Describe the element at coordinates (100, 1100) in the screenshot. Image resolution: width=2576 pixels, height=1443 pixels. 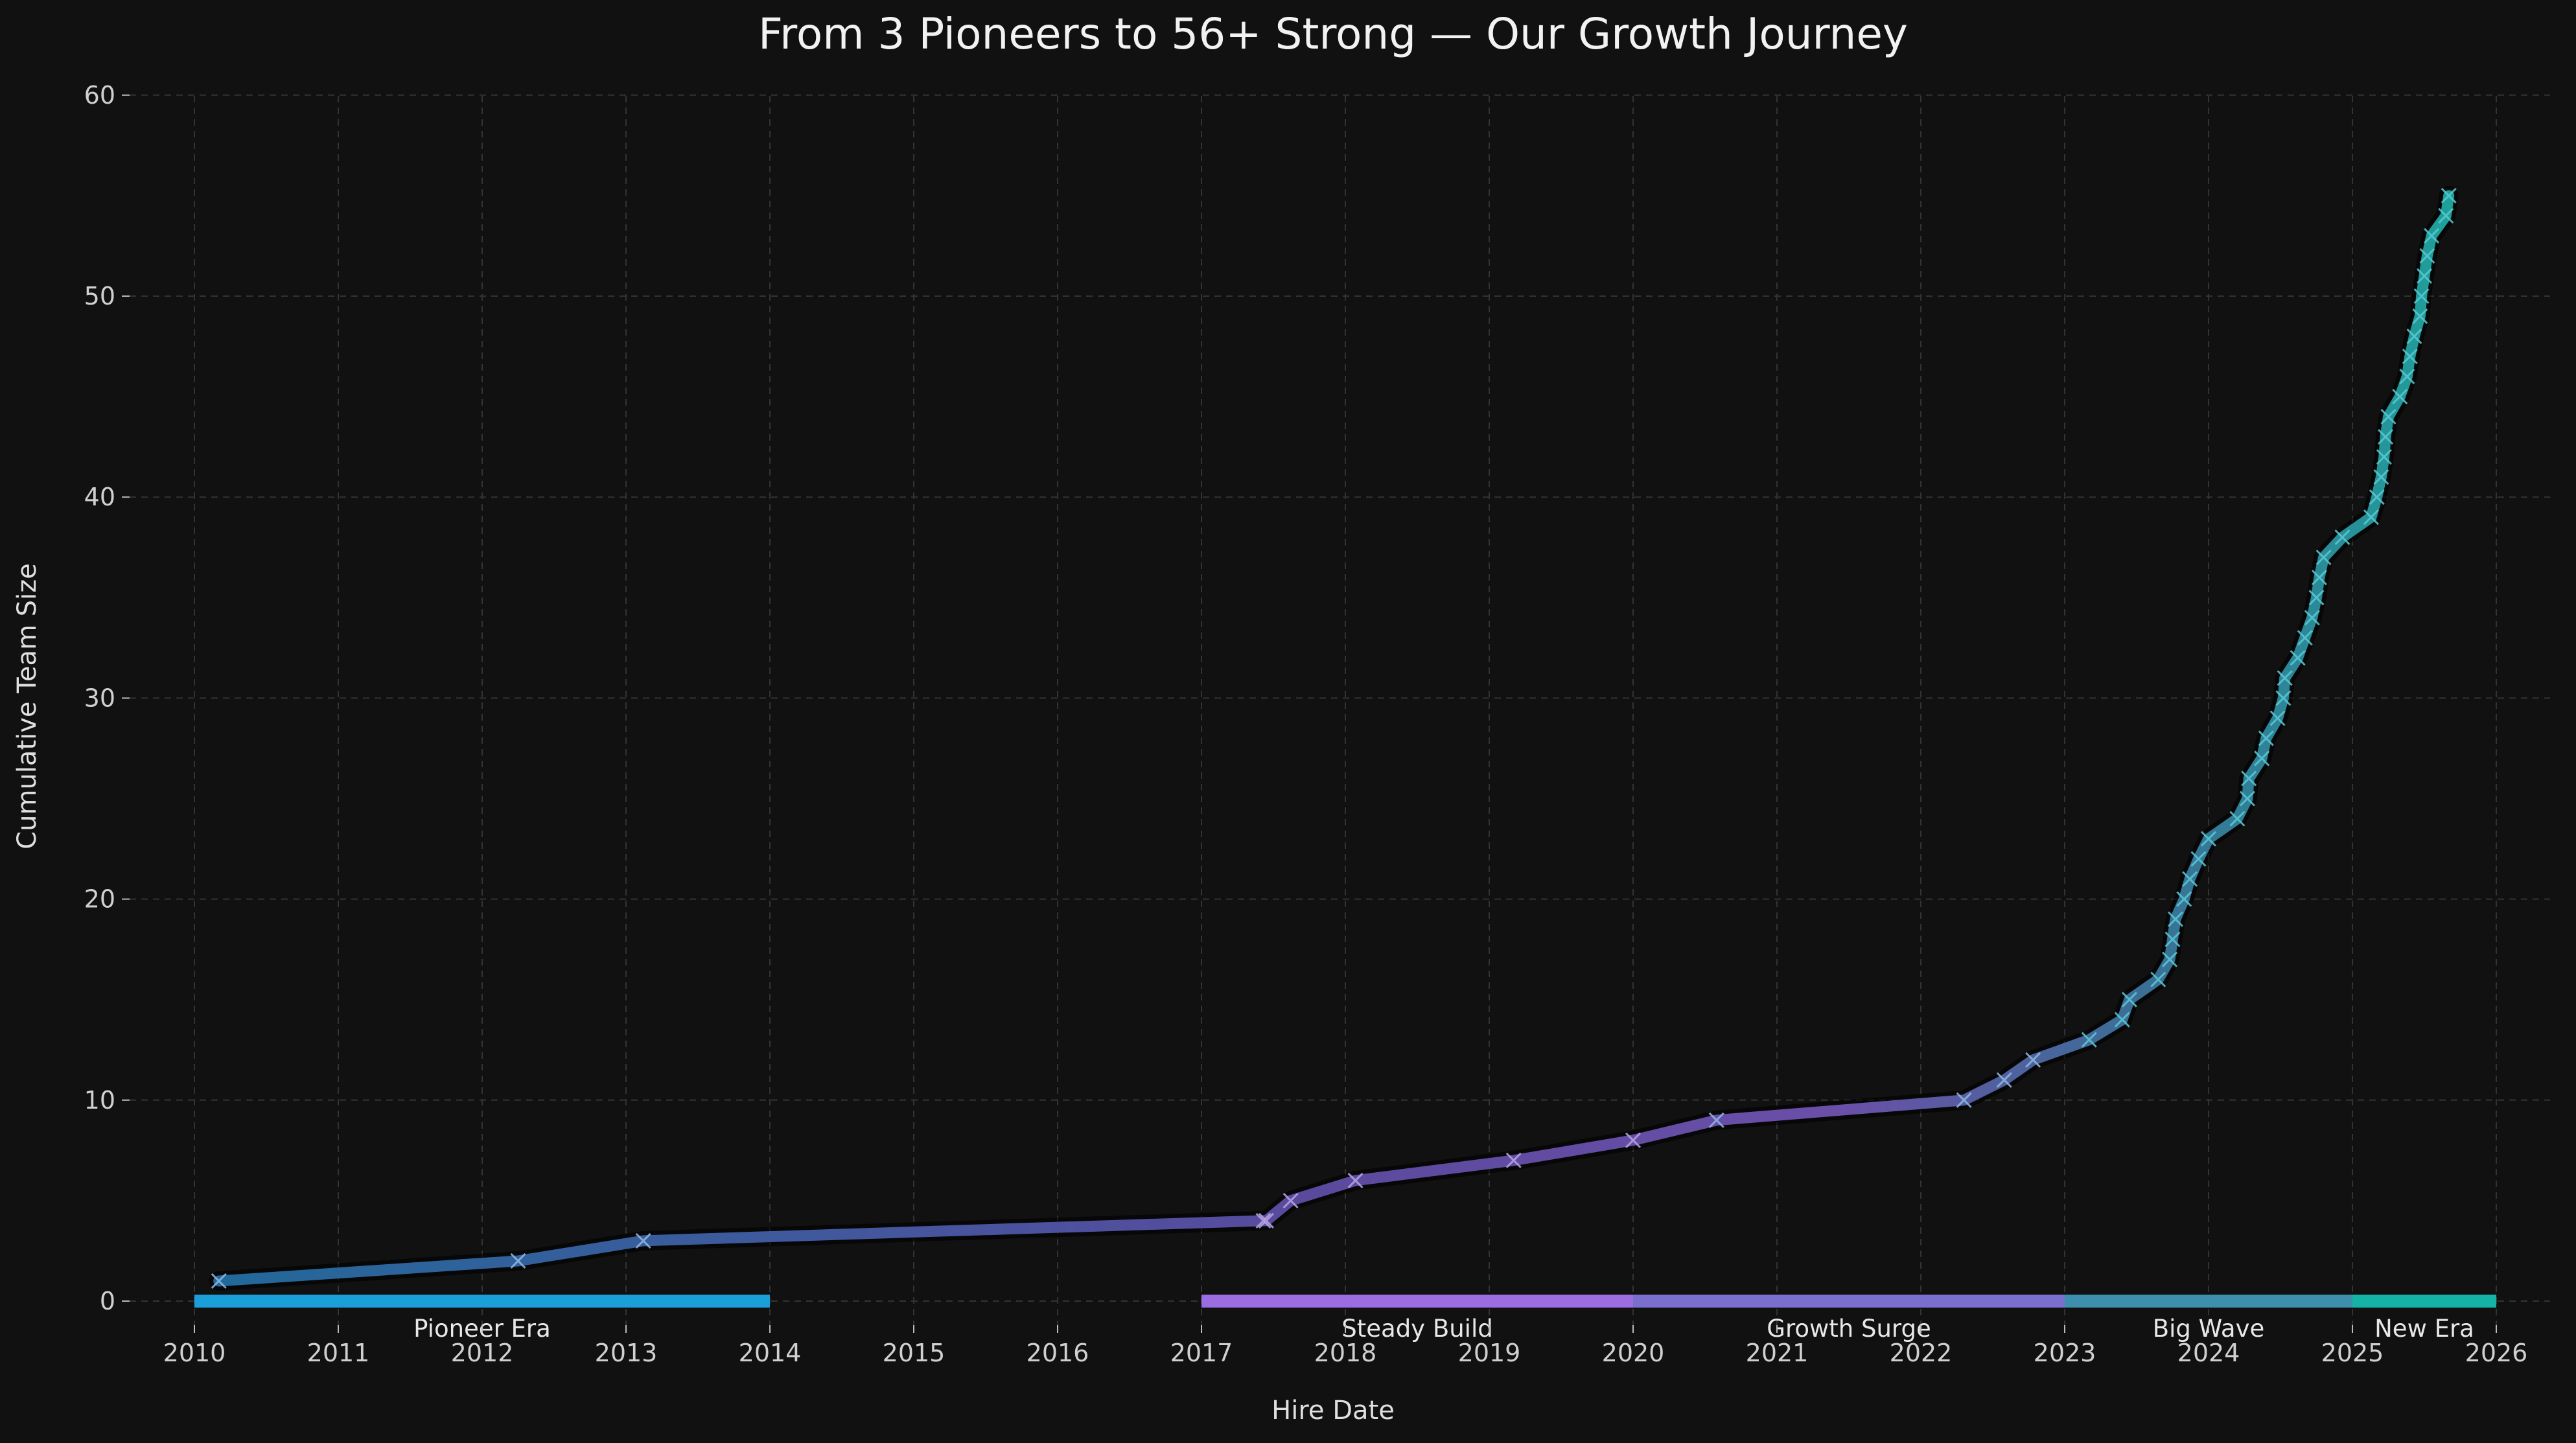
I see `y-tick-label: 10` at that location.